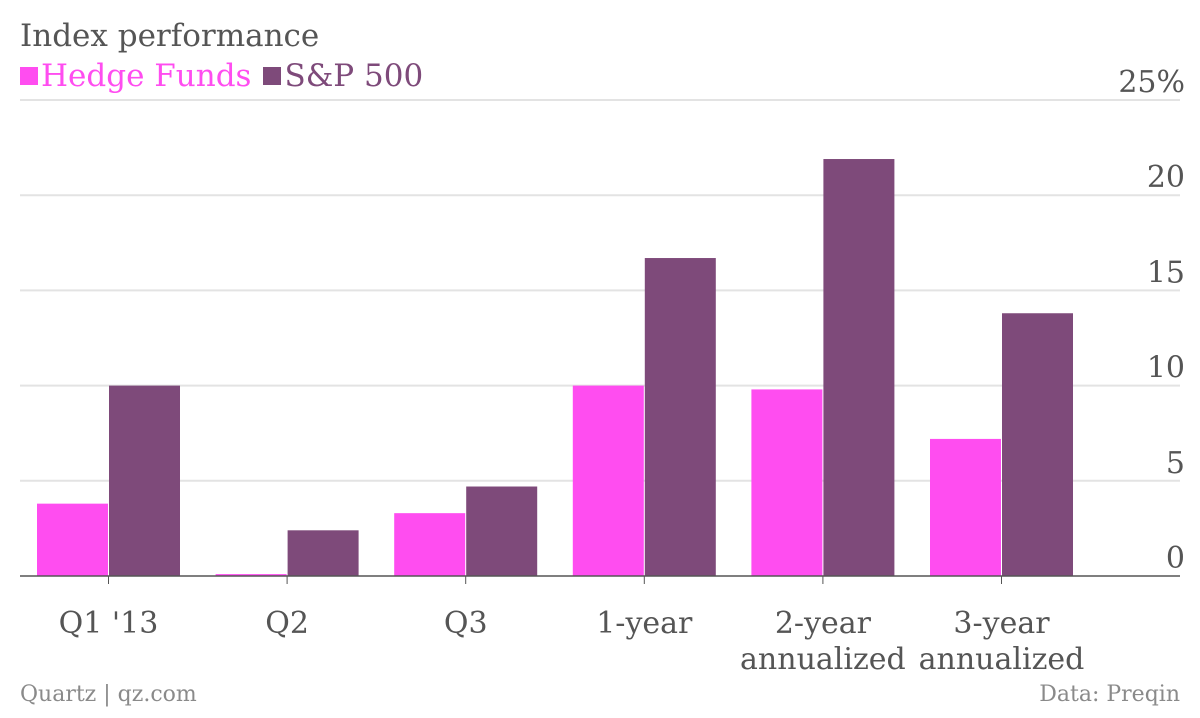 Image resolution: width=1200 pixels, height=718 pixels. I want to click on y-tick-label: 10, so click(1166, 368).